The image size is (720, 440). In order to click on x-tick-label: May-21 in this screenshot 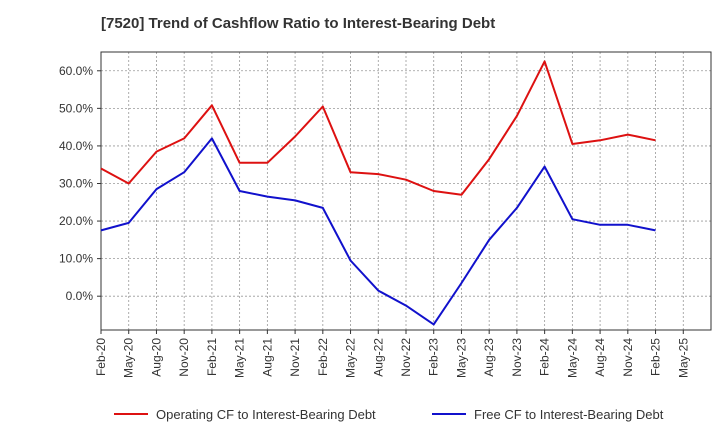, I will do `click(240, 358)`.